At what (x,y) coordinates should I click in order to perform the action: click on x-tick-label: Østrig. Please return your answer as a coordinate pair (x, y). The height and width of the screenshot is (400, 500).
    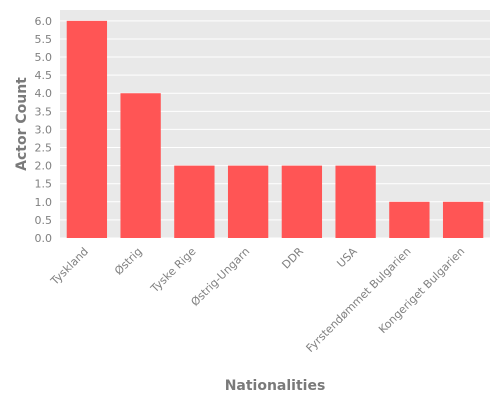
    Looking at the image, I should click on (128, 261).